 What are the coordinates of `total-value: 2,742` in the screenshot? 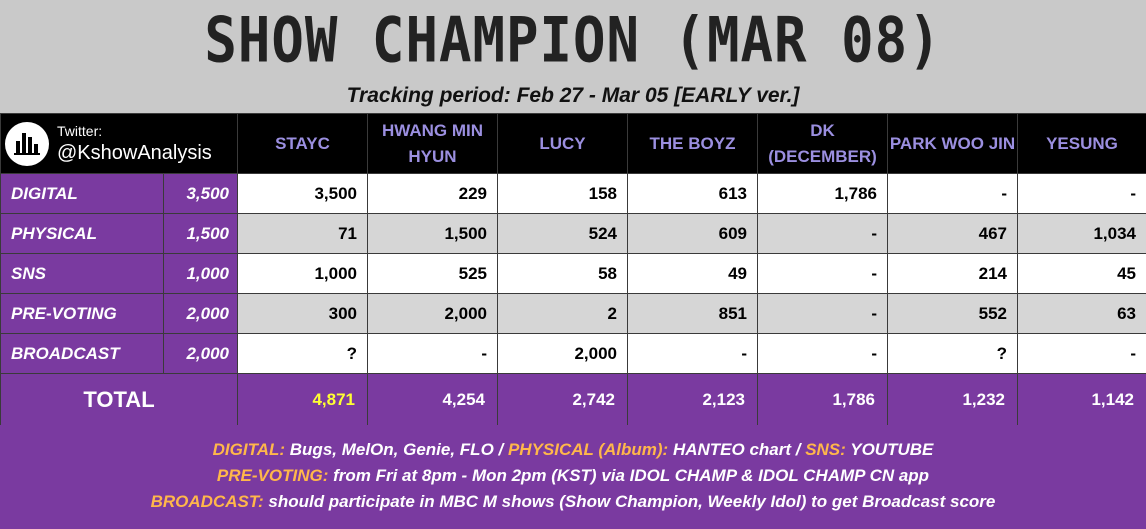 It's located at (562, 399).